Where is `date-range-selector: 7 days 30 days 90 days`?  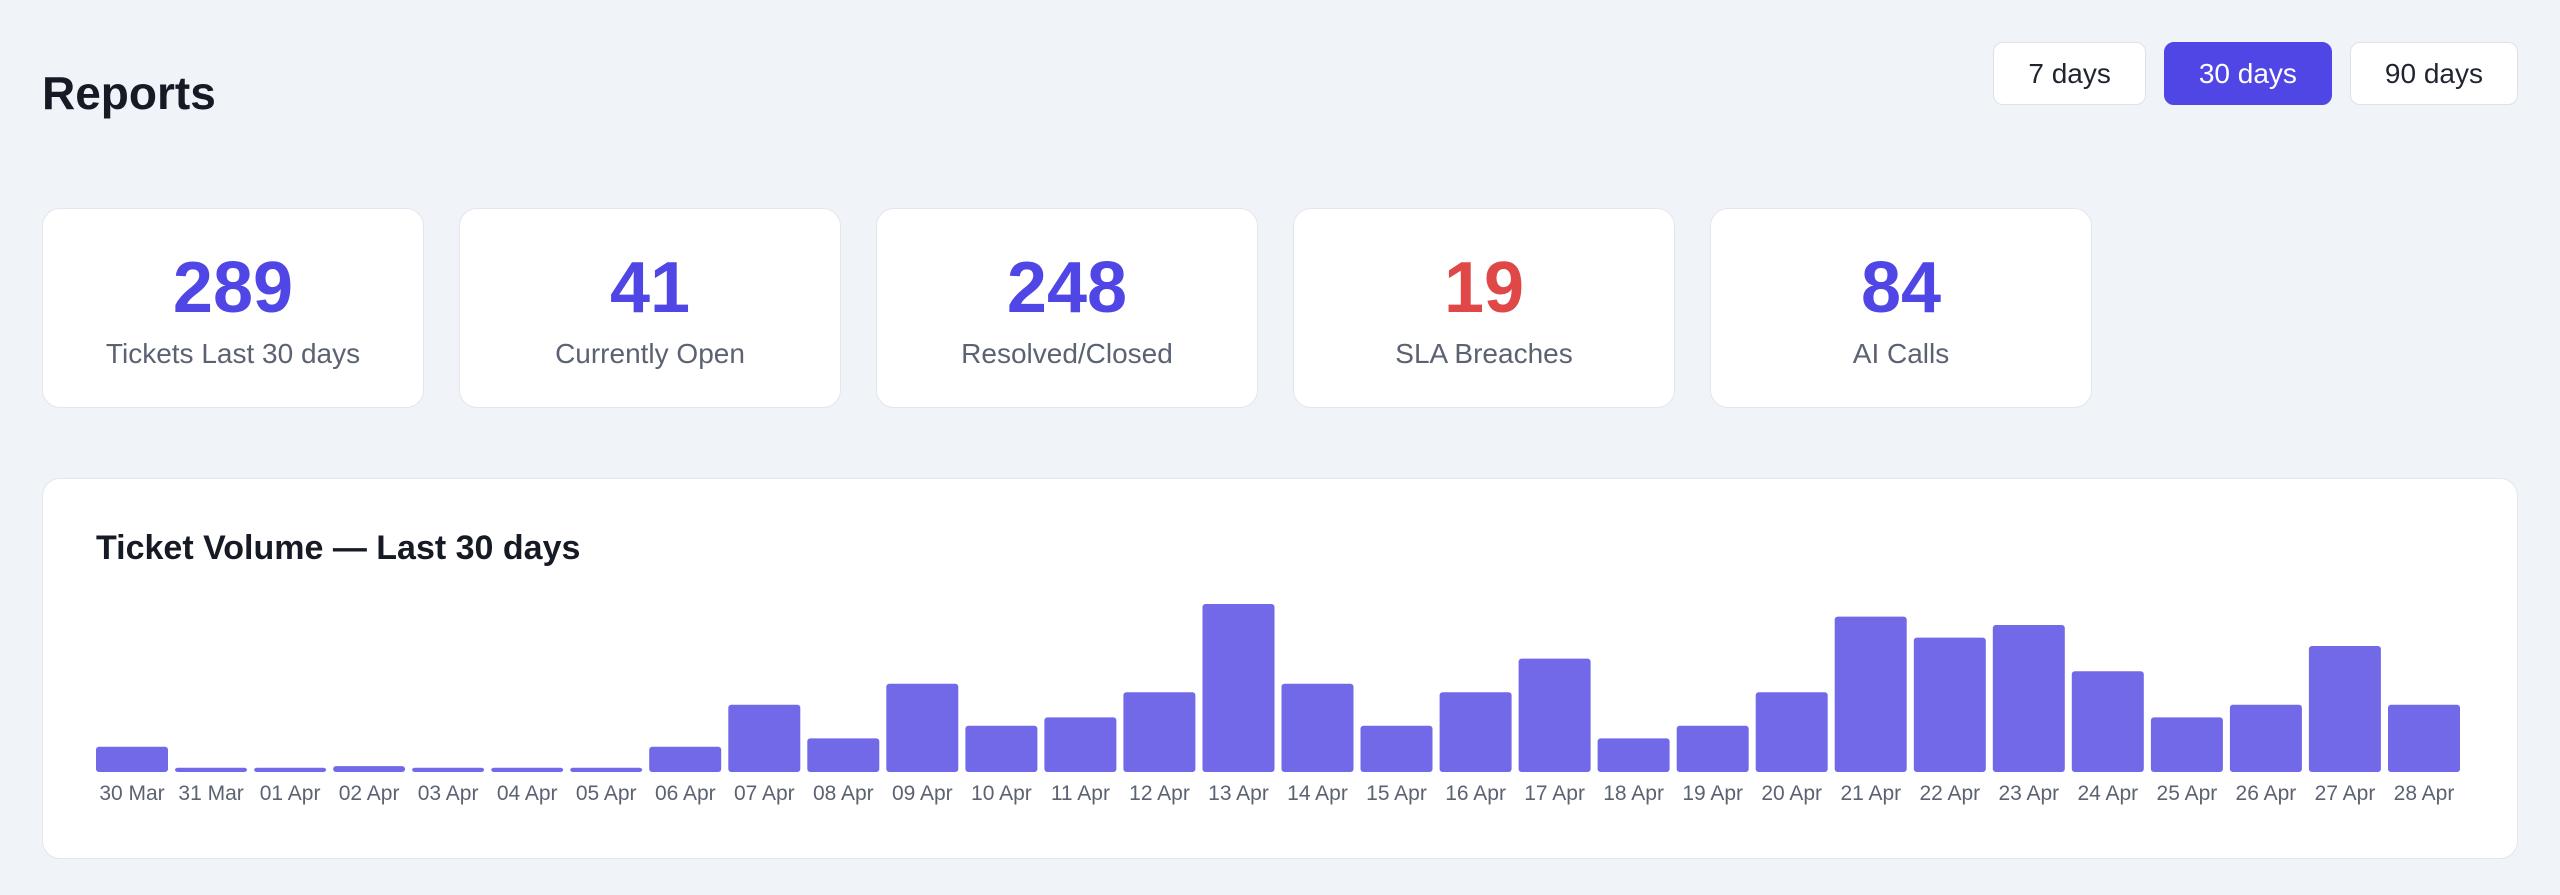
date-range-selector: 7 days 30 days 90 days is located at coordinates (2255, 73).